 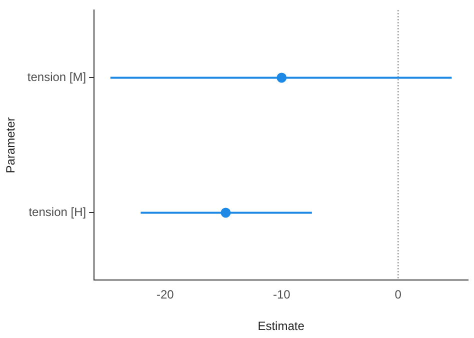 I want to click on y-tick-label: tension [M], so click(x=56, y=77).